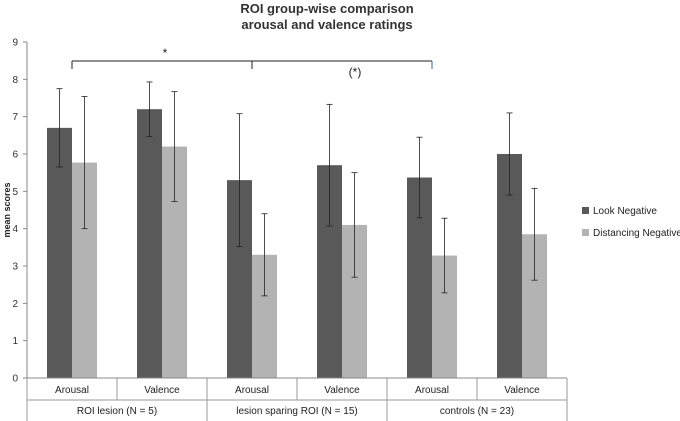  I want to click on y-tick-label: 1, so click(15, 341).